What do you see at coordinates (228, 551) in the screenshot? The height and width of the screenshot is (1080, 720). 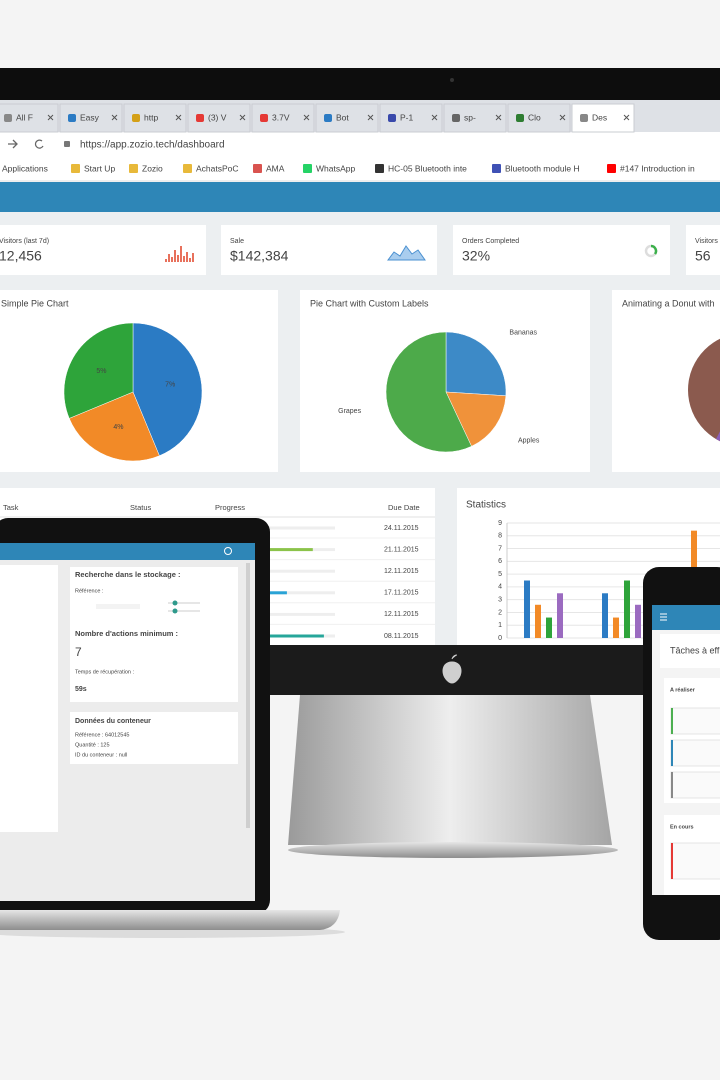 I see `power-icon` at bounding box center [228, 551].